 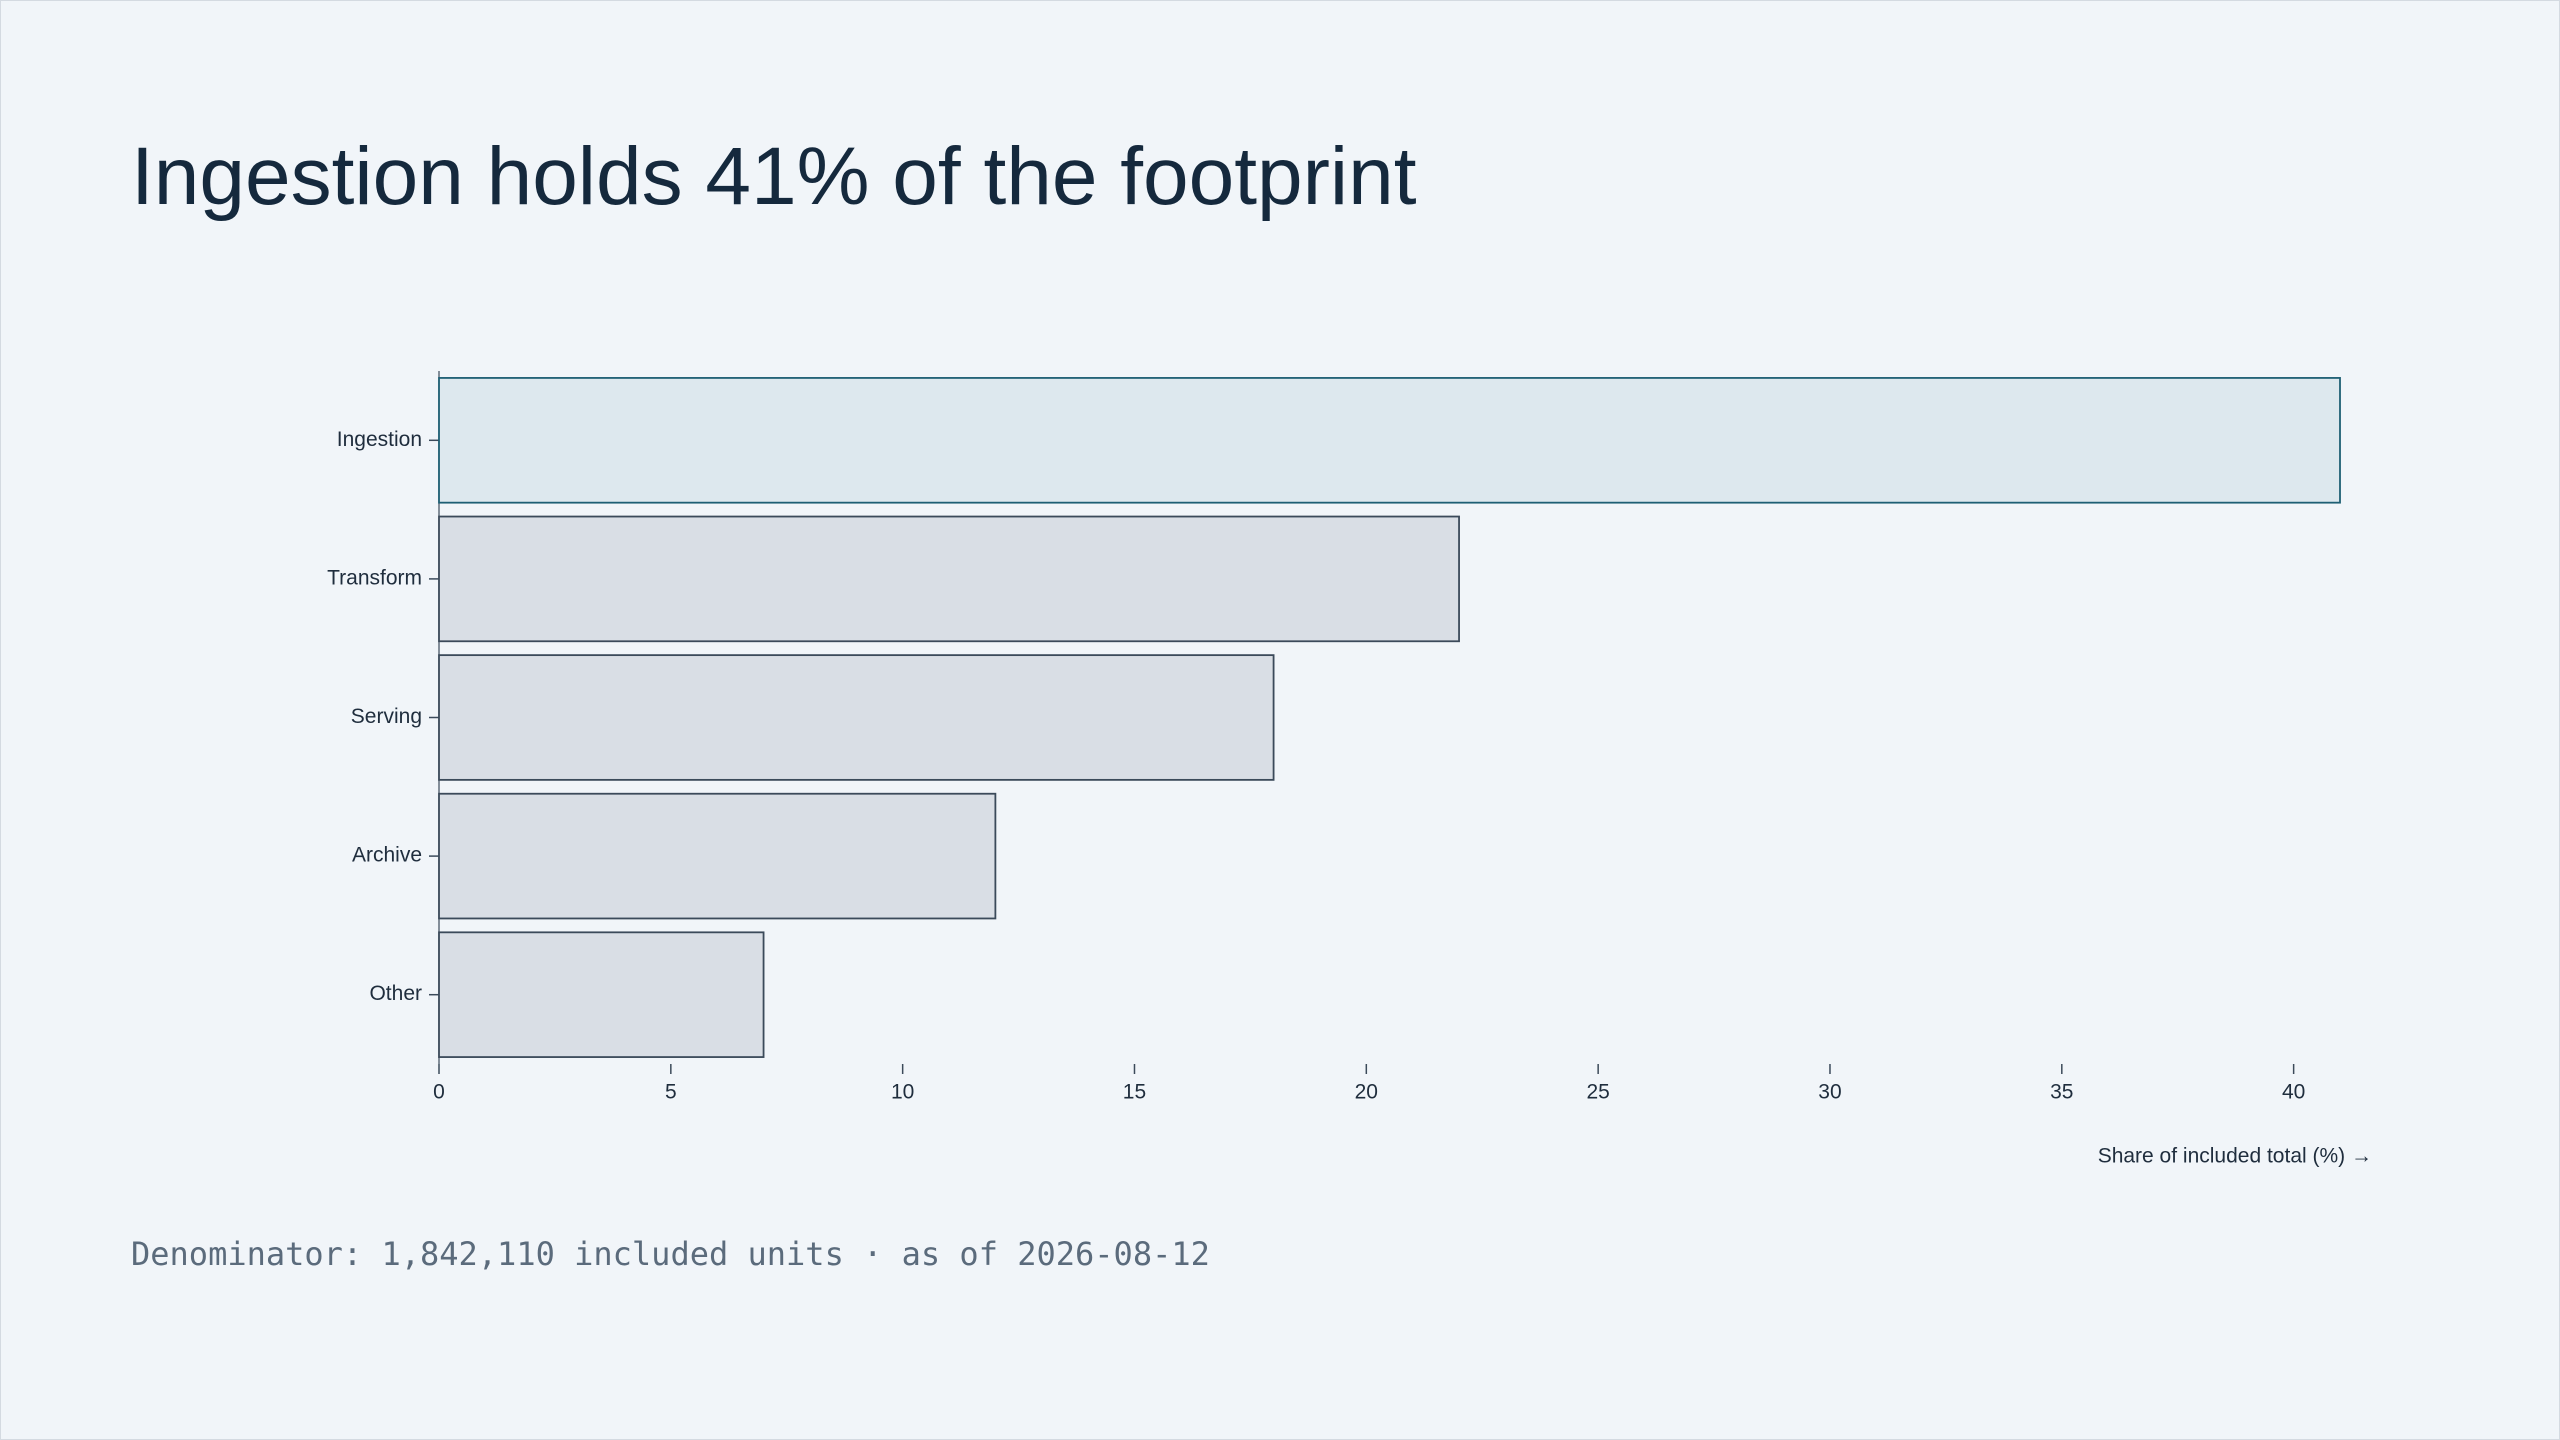 What do you see at coordinates (379, 439) in the screenshot?
I see `y-tick-label: Ingestion` at bounding box center [379, 439].